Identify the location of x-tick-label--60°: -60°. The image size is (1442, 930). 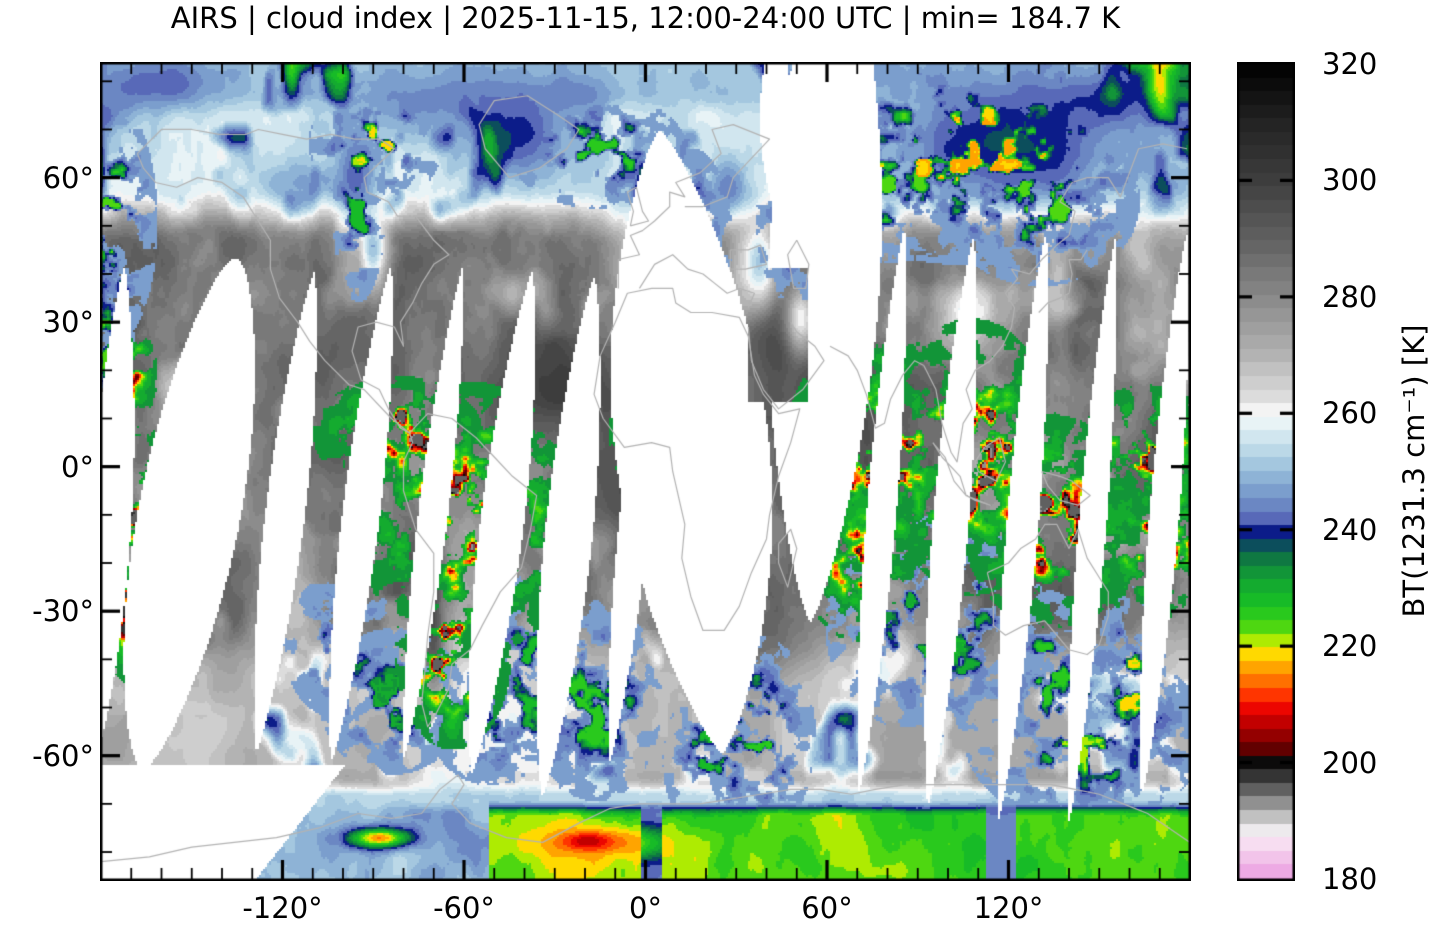
(464, 908).